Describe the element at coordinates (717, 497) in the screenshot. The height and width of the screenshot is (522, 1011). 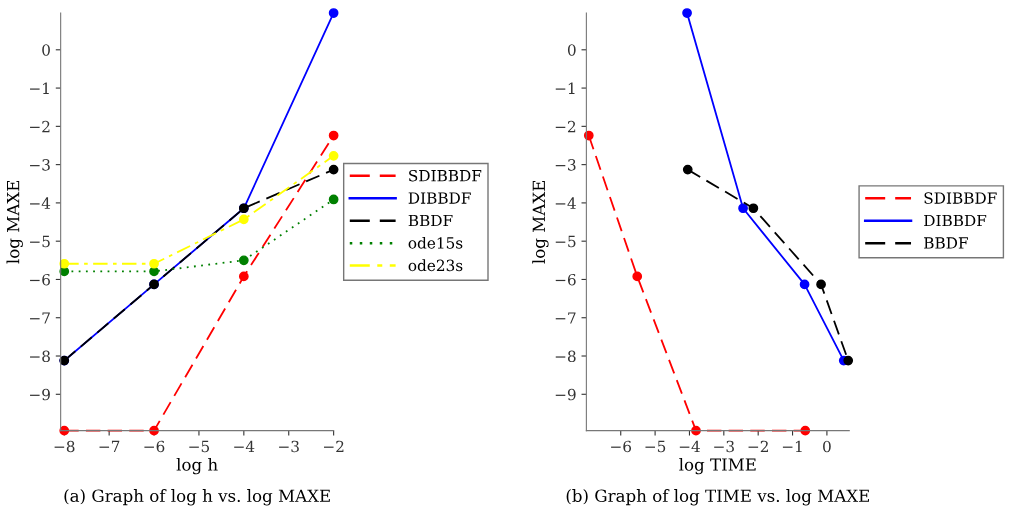
I see `text: (b) Graph of log TIME vs. log MAXE` at that location.